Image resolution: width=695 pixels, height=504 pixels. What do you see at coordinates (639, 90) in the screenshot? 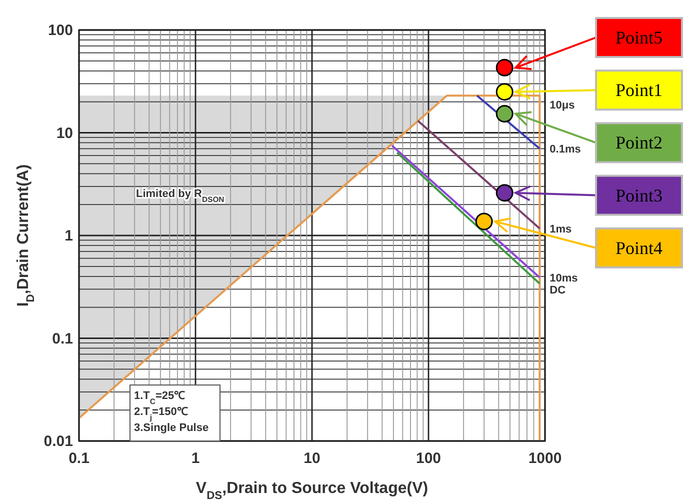
I see `text: Point1` at bounding box center [639, 90].